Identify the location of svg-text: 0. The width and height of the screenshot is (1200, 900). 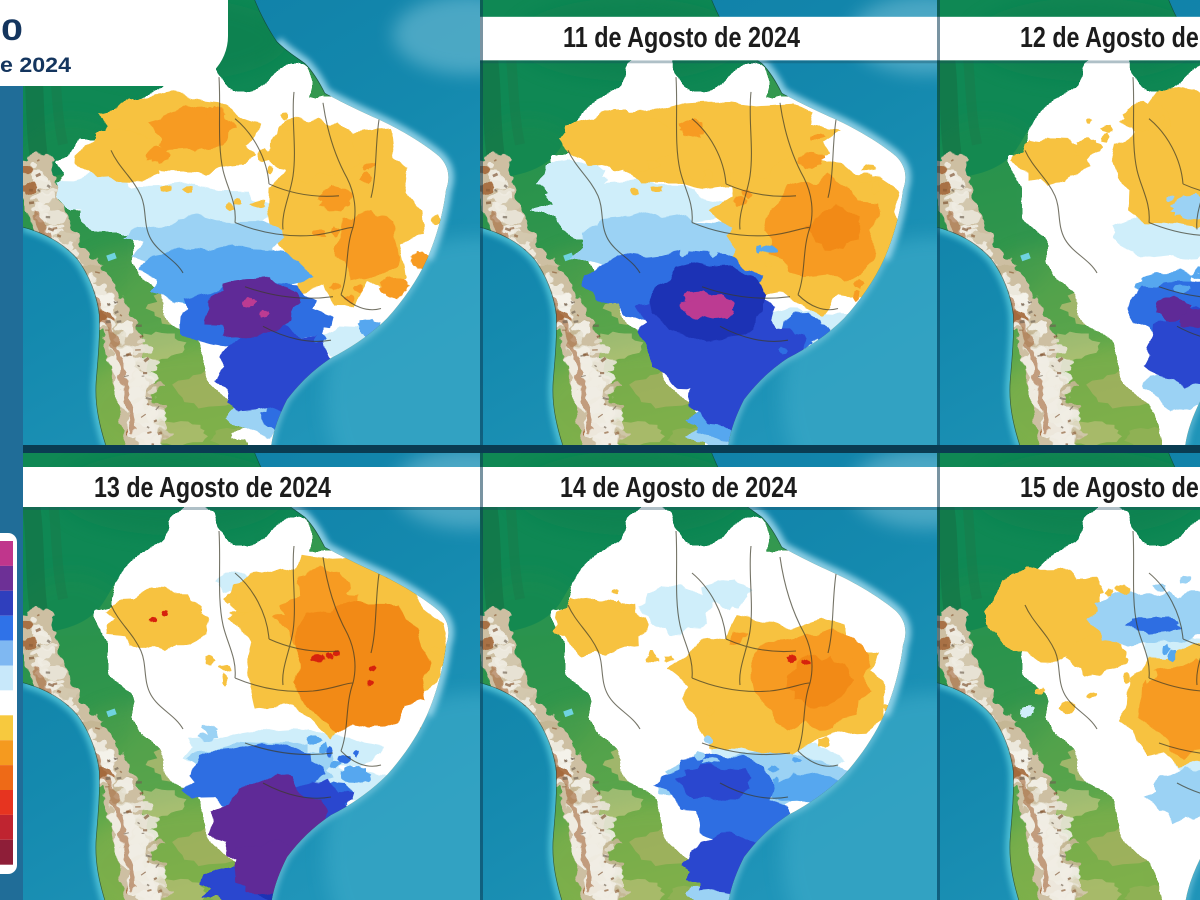
(12, 30).